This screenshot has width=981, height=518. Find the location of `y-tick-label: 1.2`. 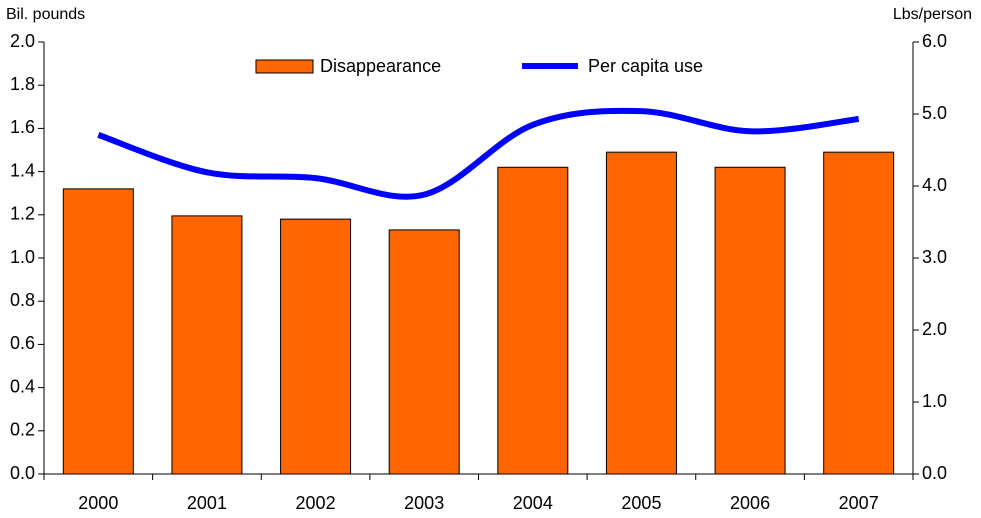

y-tick-label: 1.2 is located at coordinates (22, 214).